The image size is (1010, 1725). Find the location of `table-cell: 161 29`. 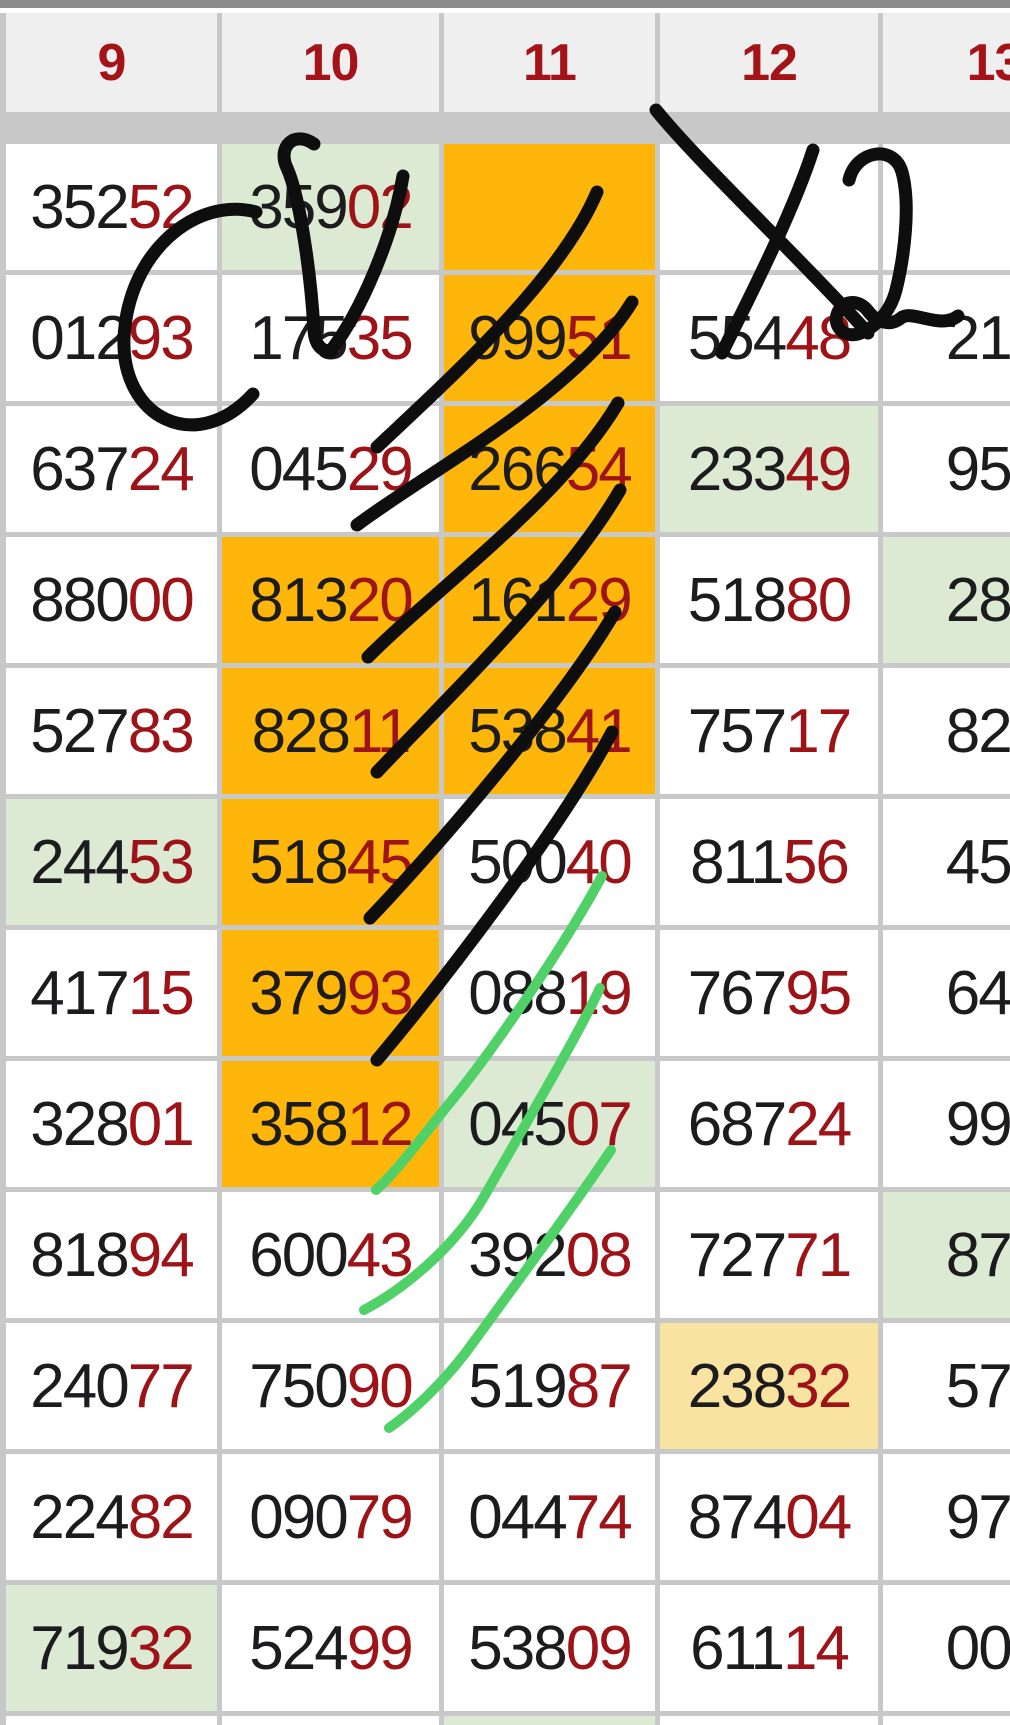

table-cell: 161 29 is located at coordinates (549, 600).